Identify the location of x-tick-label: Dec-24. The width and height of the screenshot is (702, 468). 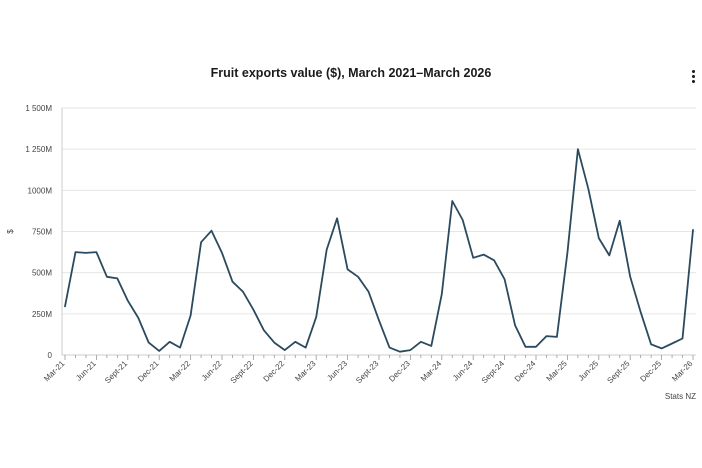
(525, 371).